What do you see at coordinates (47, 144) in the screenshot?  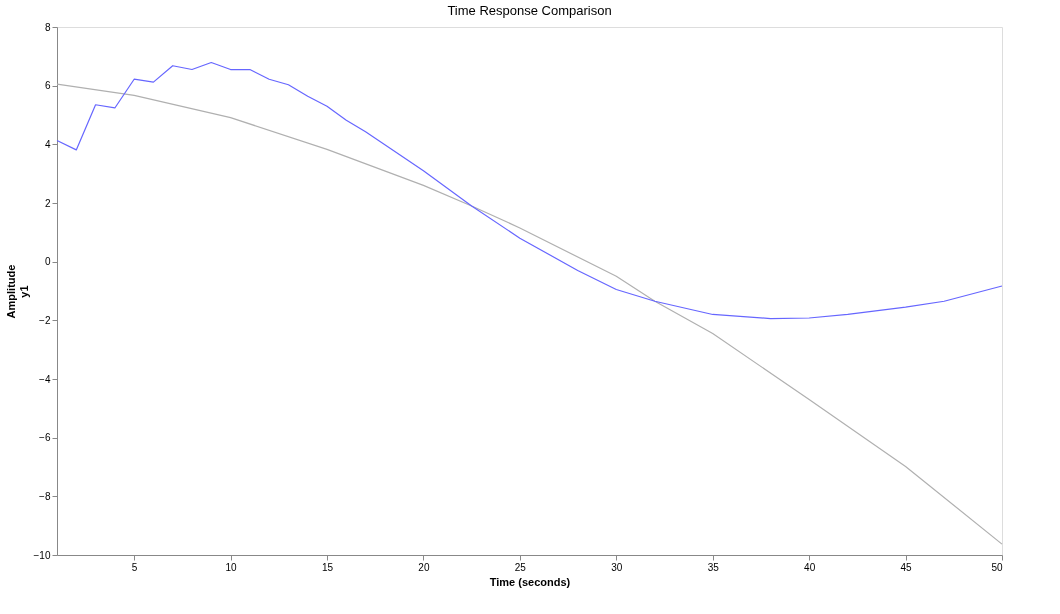 I see `y-tick-label: 4` at bounding box center [47, 144].